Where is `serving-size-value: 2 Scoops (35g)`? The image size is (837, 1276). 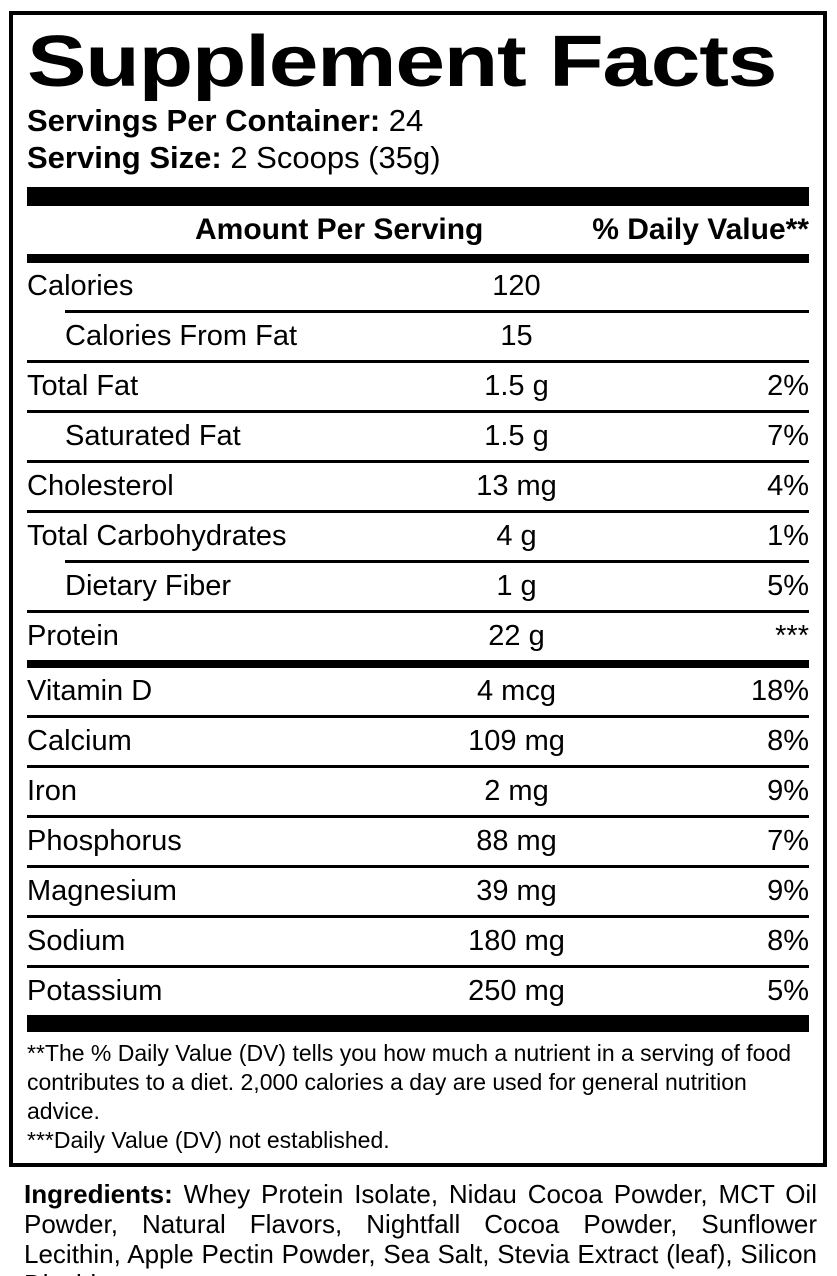
serving-size-value: 2 Scoops (35g) is located at coordinates (335, 157).